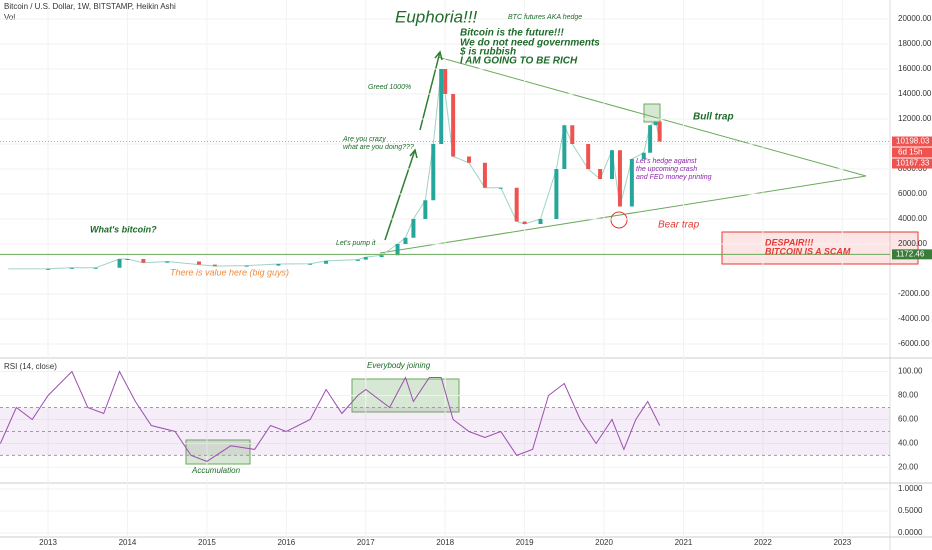 This screenshot has height=550, width=932. What do you see at coordinates (914, 318) in the screenshot?
I see `y-tick-label: -4000.00` at bounding box center [914, 318].